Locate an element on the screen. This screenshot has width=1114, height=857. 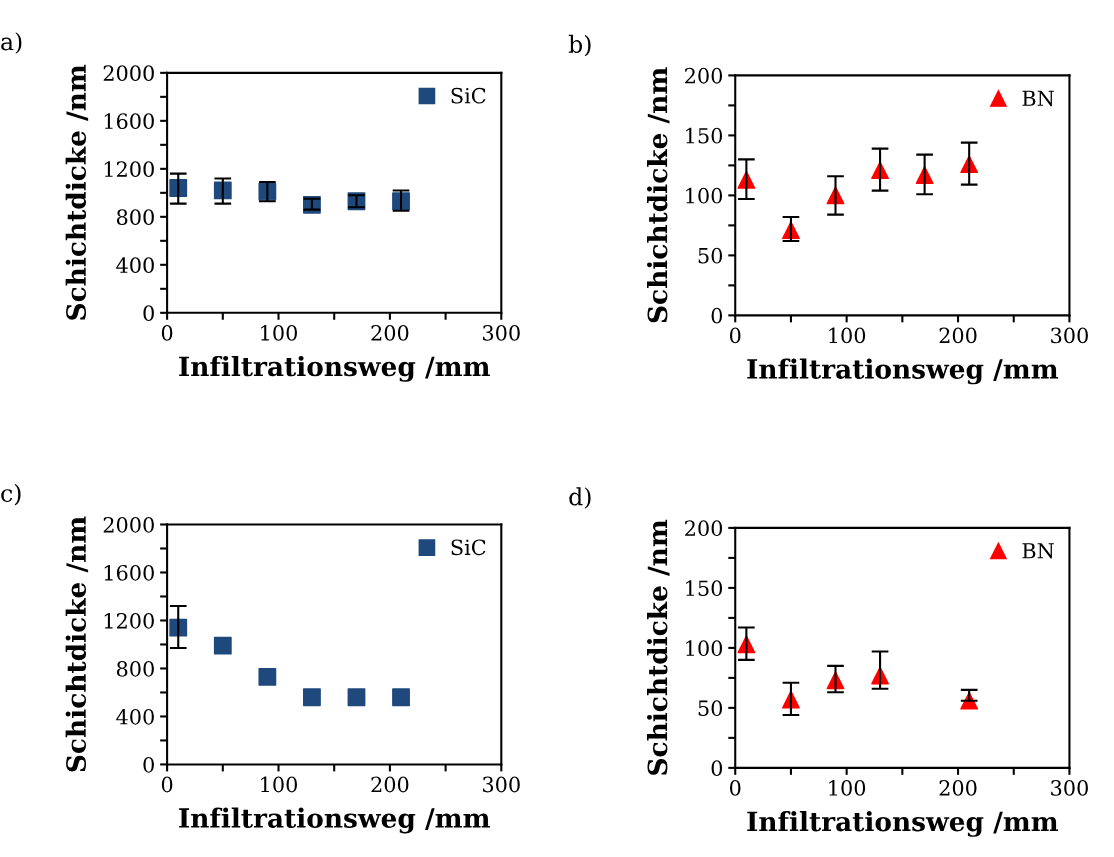
chart-title: b) is located at coordinates (579, 45).